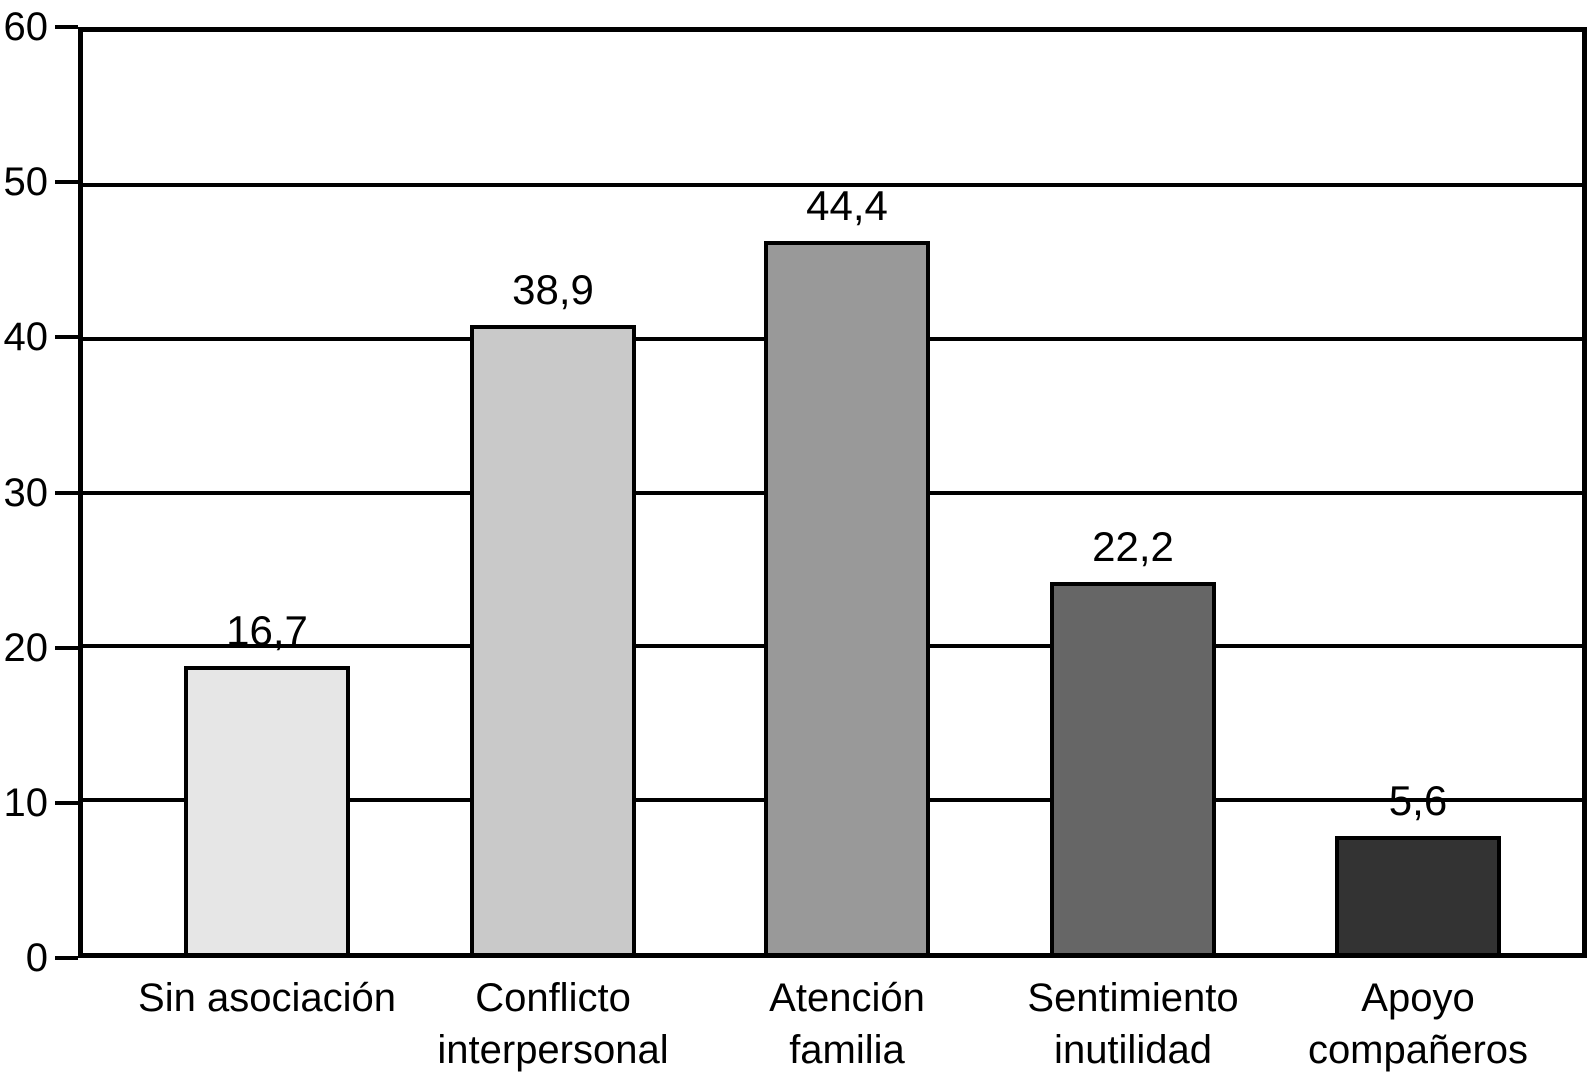  I want to click on x-category-label: Sentimiento inutilidad, so click(1133, 1024).